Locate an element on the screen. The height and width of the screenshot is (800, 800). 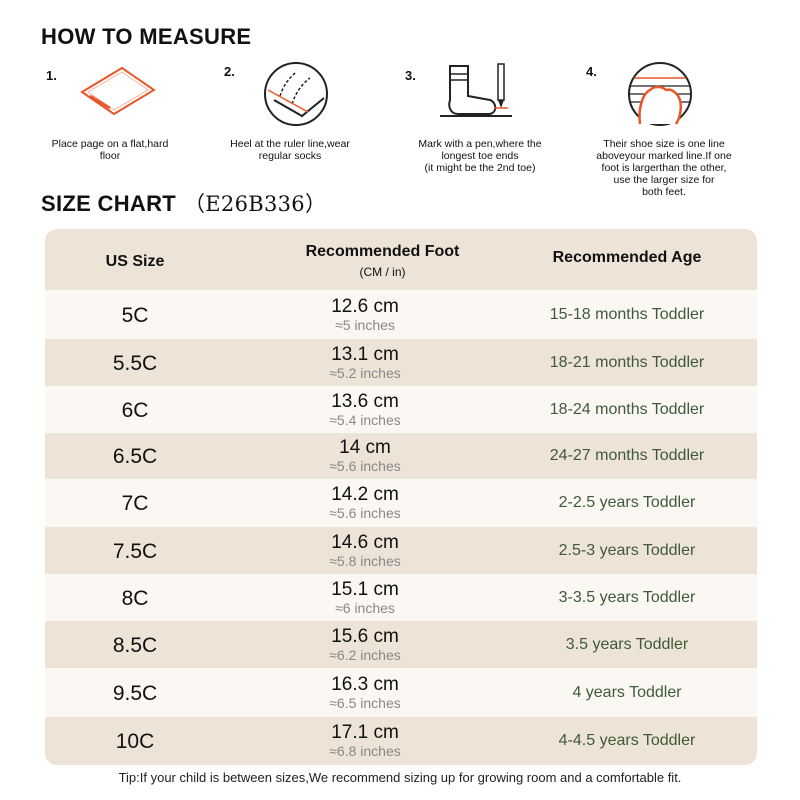
size-cell: 5.5C is located at coordinates (135, 363).